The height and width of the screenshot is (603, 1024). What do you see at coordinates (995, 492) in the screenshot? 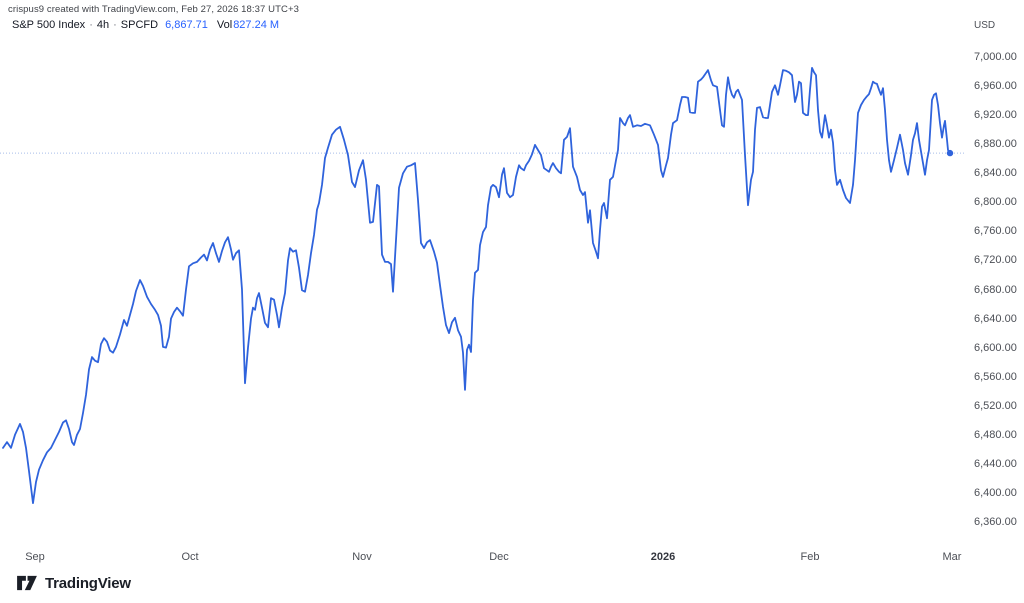
I see `y-axis-label: 6,400.00` at bounding box center [995, 492].